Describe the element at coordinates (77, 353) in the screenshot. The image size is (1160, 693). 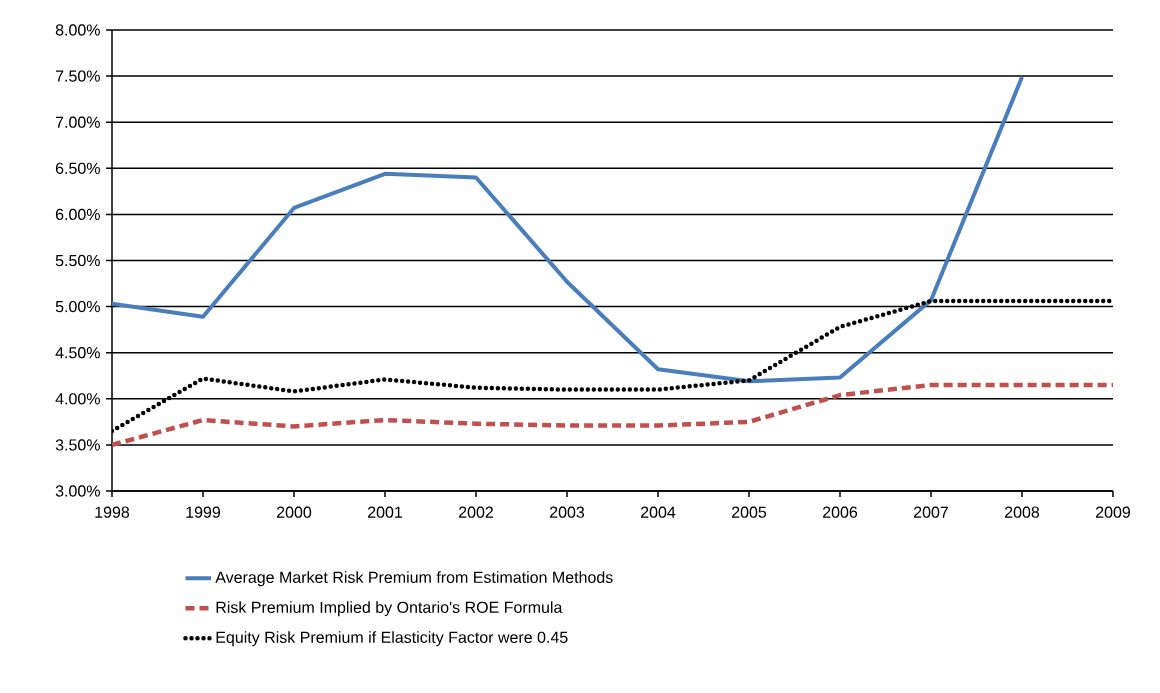
I see `y-tick-label: 4.50%` at that location.